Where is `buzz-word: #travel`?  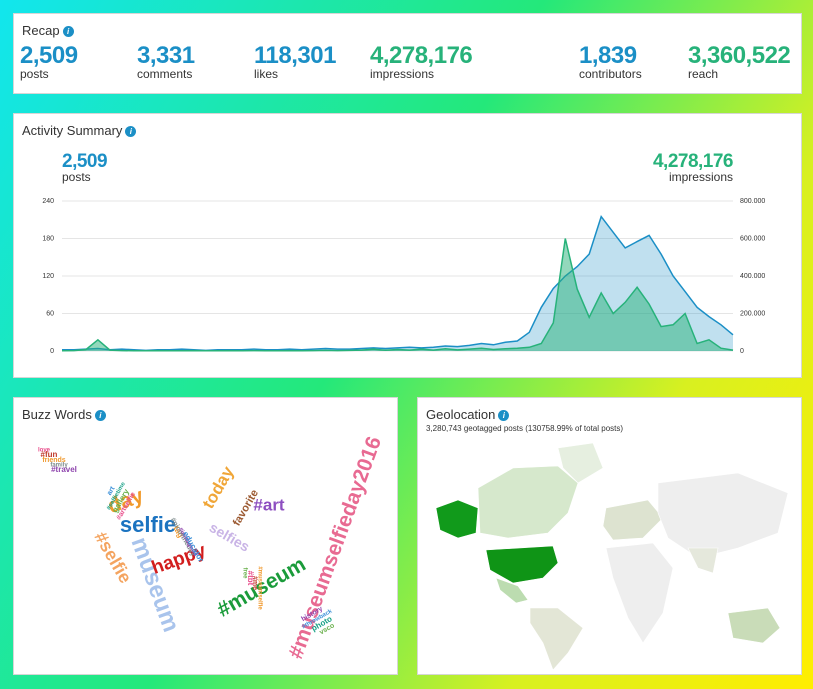
buzz-word: #travel is located at coordinates (64, 469).